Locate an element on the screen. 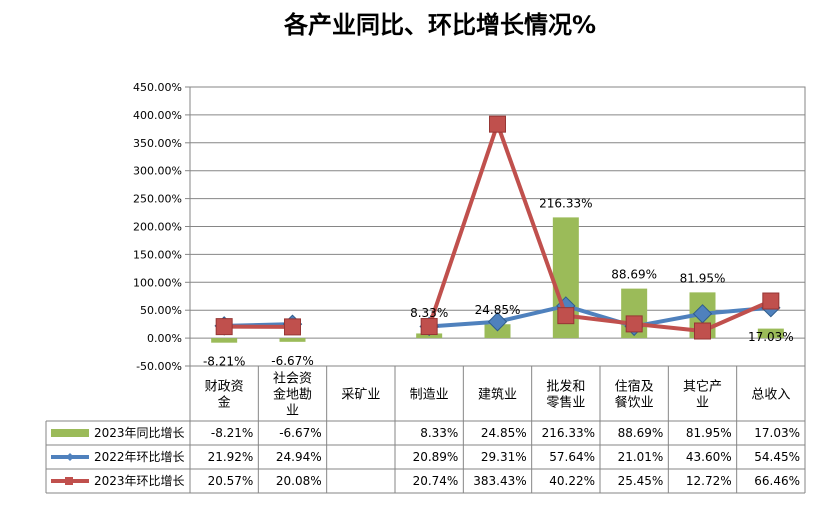 The height and width of the screenshot is (506, 826). data-label: 216.33% is located at coordinates (565, 203).